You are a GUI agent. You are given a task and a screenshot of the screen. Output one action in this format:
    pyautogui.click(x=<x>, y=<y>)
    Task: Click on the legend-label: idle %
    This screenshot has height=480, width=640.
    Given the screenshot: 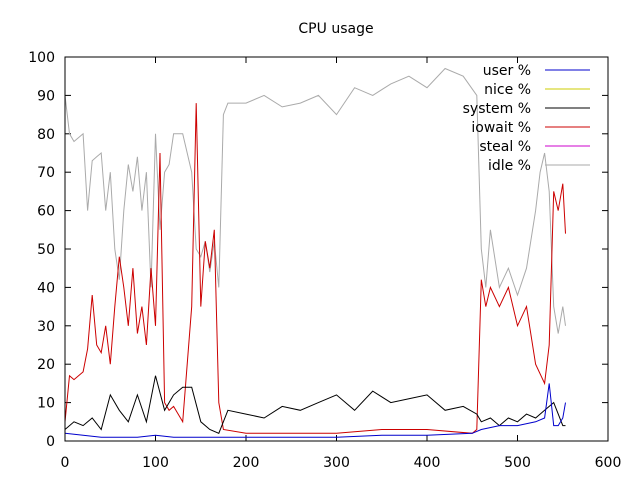 What is the action you would take?
    pyautogui.click(x=509, y=166)
    